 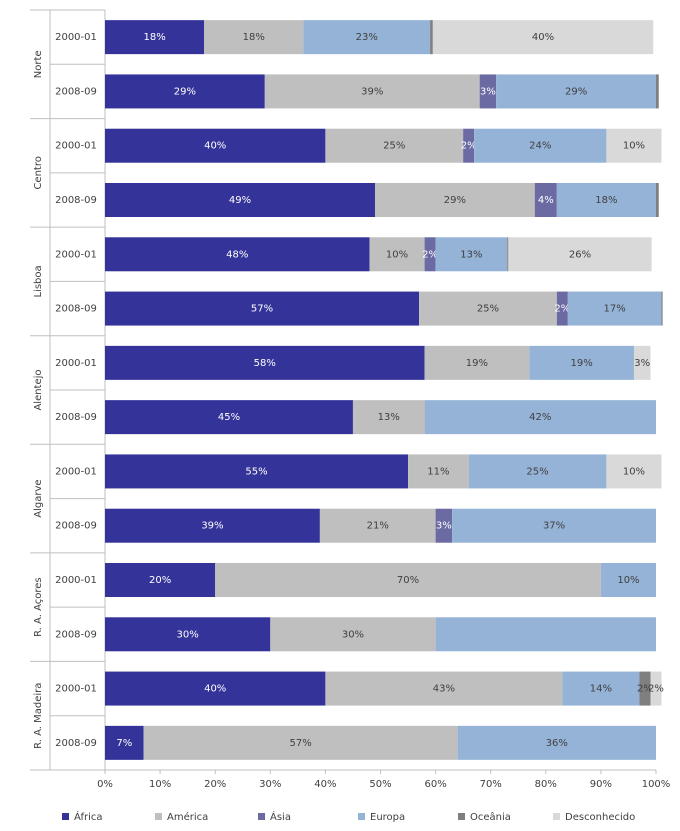 I want to click on data-label: 43%, so click(x=444, y=689).